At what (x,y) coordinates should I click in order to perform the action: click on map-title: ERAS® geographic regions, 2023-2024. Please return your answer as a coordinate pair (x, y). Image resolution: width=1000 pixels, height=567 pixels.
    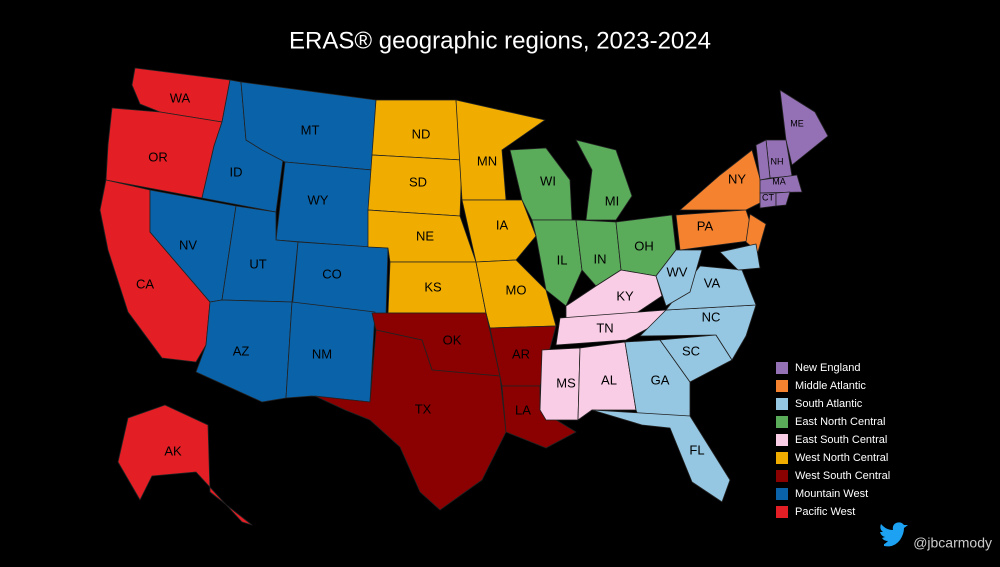
    Looking at the image, I should click on (500, 40).